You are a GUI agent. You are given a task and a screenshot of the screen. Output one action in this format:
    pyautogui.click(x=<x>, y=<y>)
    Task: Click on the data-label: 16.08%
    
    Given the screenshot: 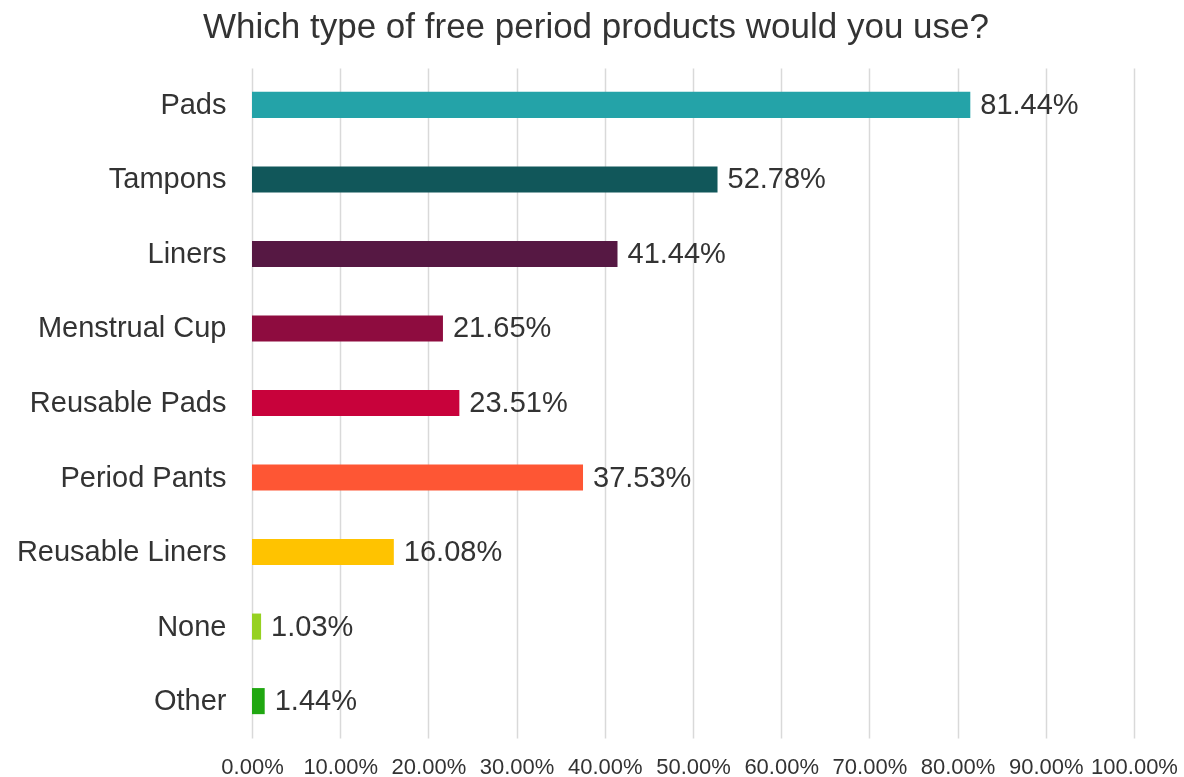 What is the action you would take?
    pyautogui.click(x=453, y=551)
    